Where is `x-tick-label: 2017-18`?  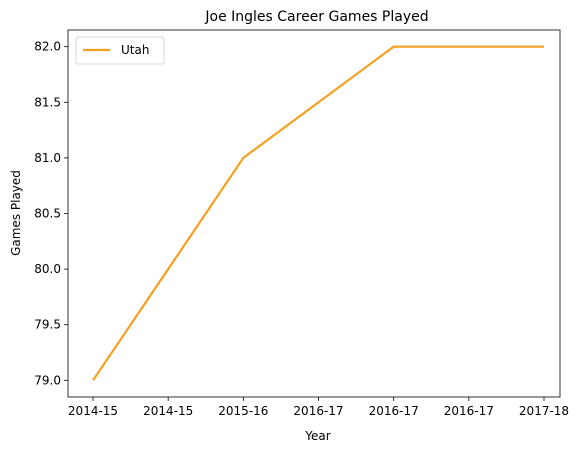 x-tick-label: 2017-18 is located at coordinates (544, 411).